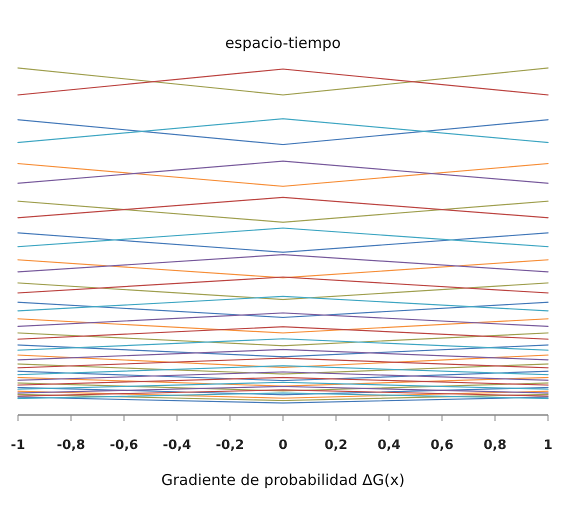  I want to click on x-tick-label: 0,6, so click(442, 445).